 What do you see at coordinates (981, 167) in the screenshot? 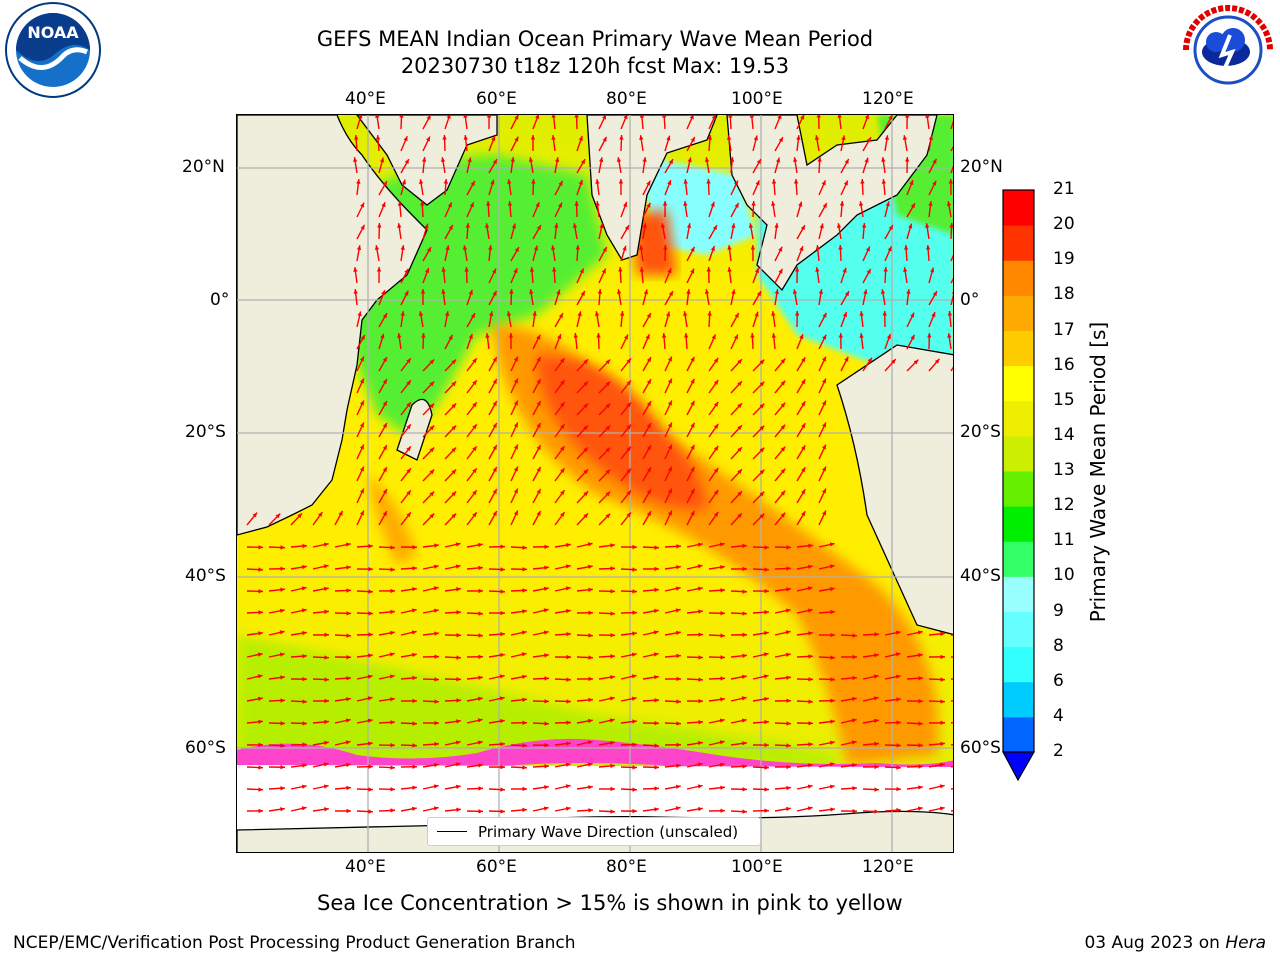
I see `lat-label-right: 20°N` at bounding box center [981, 167].